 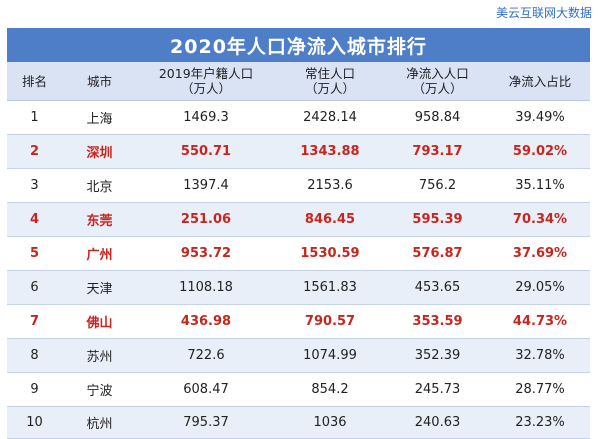 I want to click on cell-rank: 2, so click(x=34, y=151).